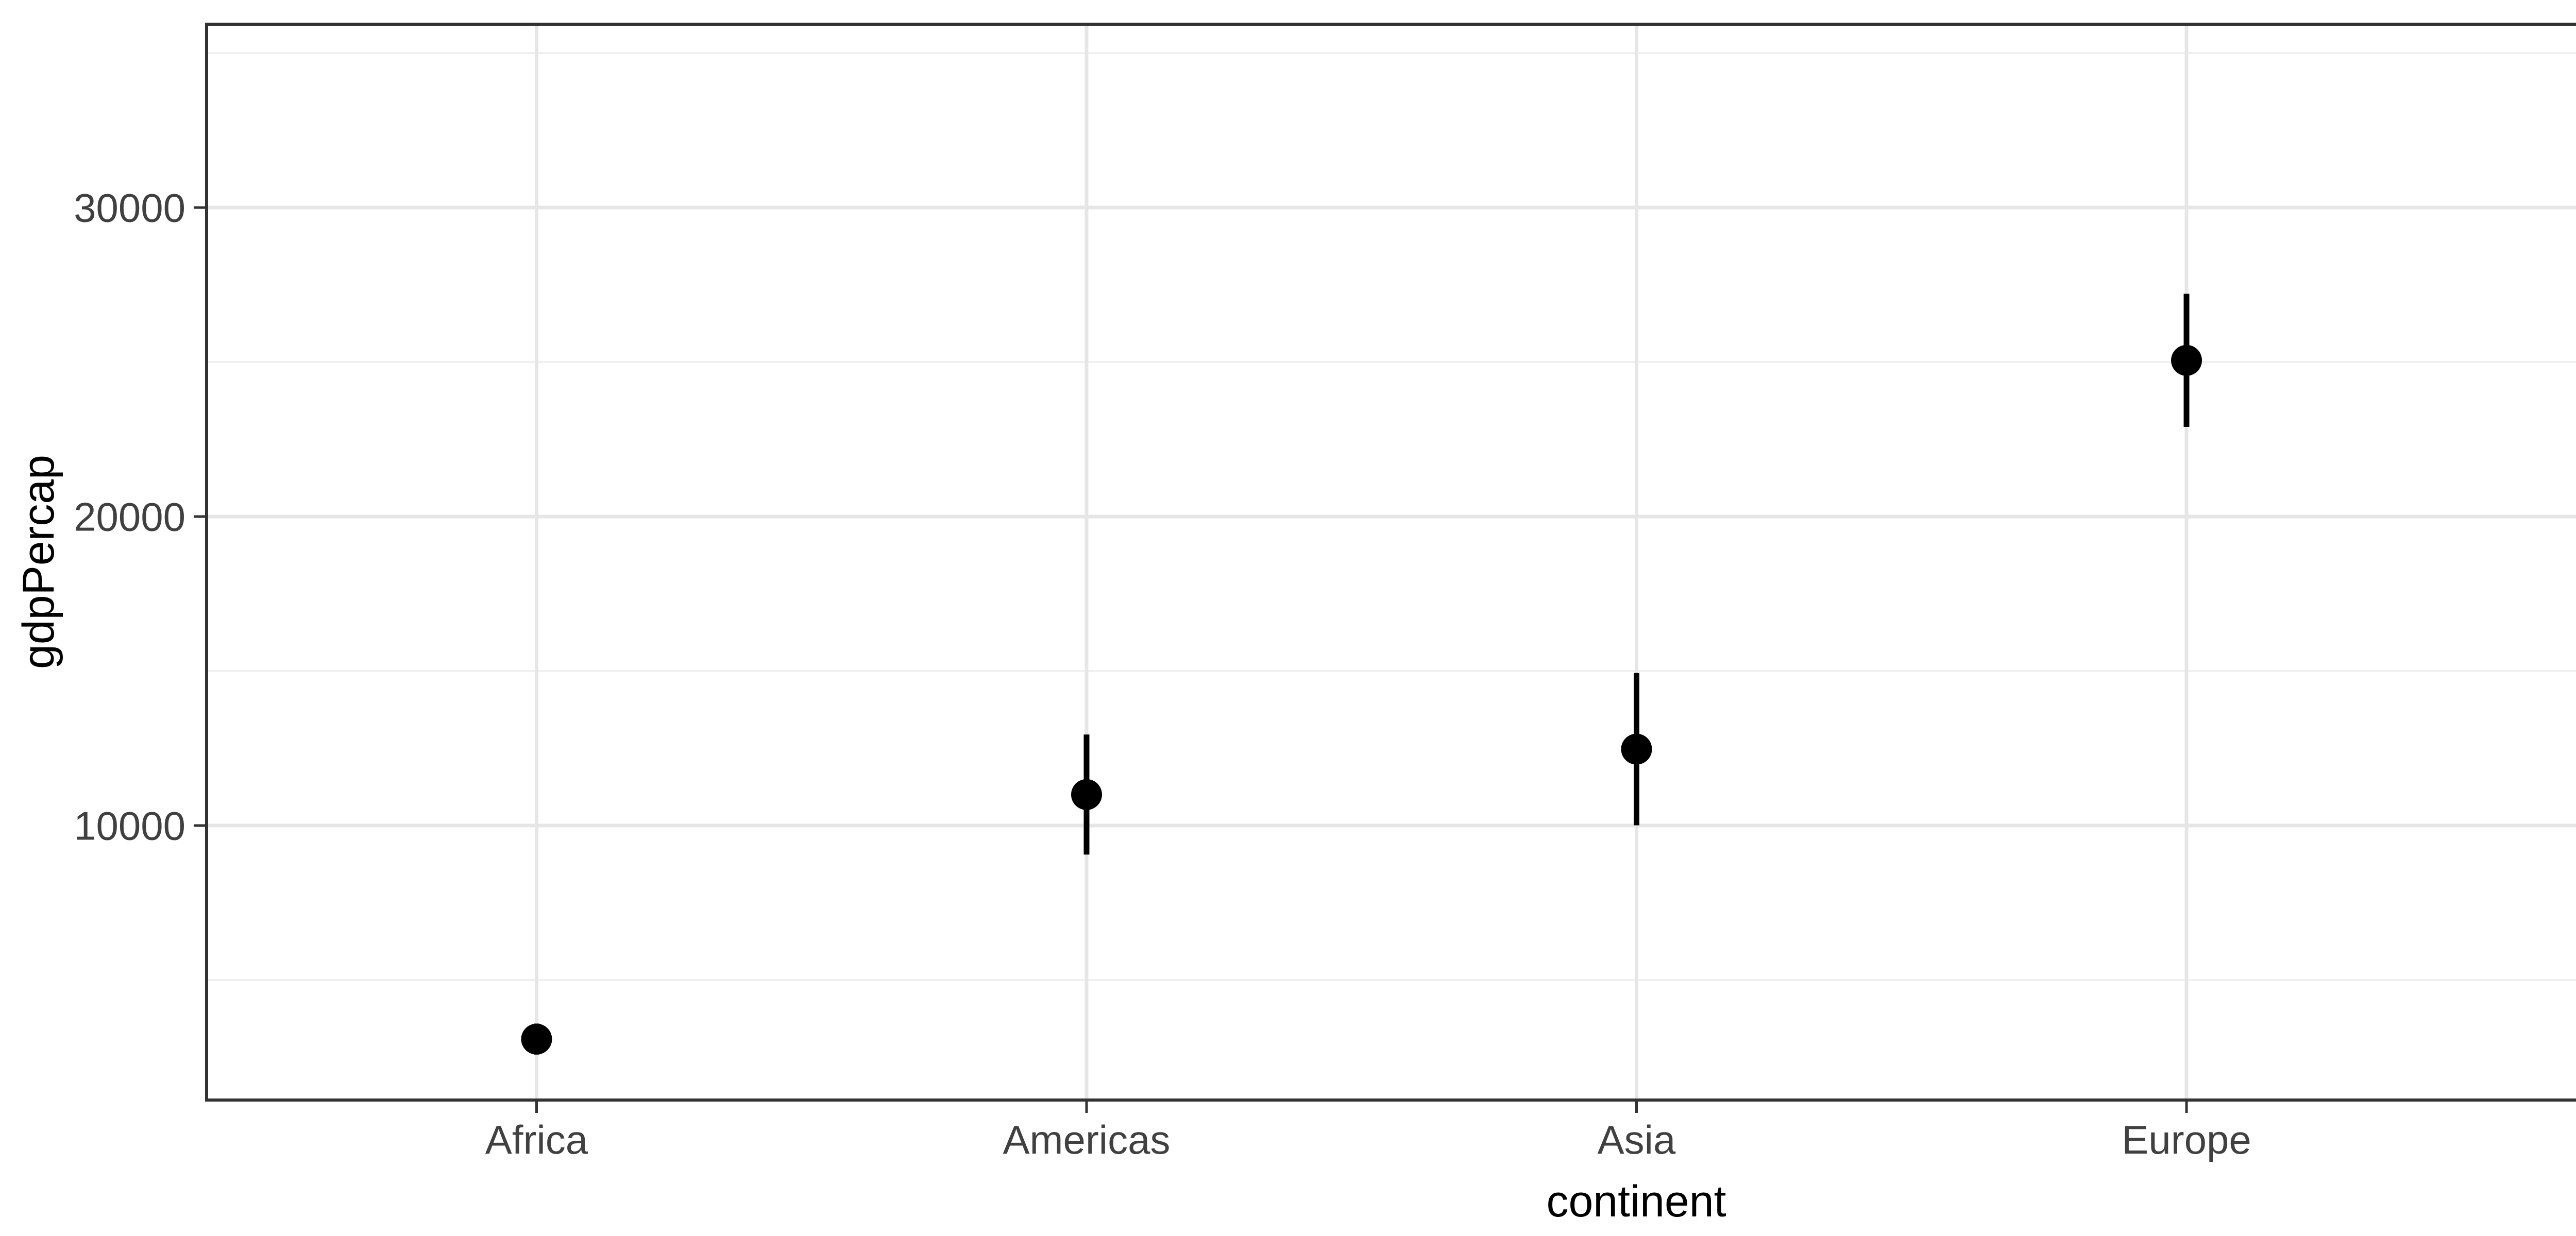  I want to click on x-axis-title: continent, so click(1636, 1201).